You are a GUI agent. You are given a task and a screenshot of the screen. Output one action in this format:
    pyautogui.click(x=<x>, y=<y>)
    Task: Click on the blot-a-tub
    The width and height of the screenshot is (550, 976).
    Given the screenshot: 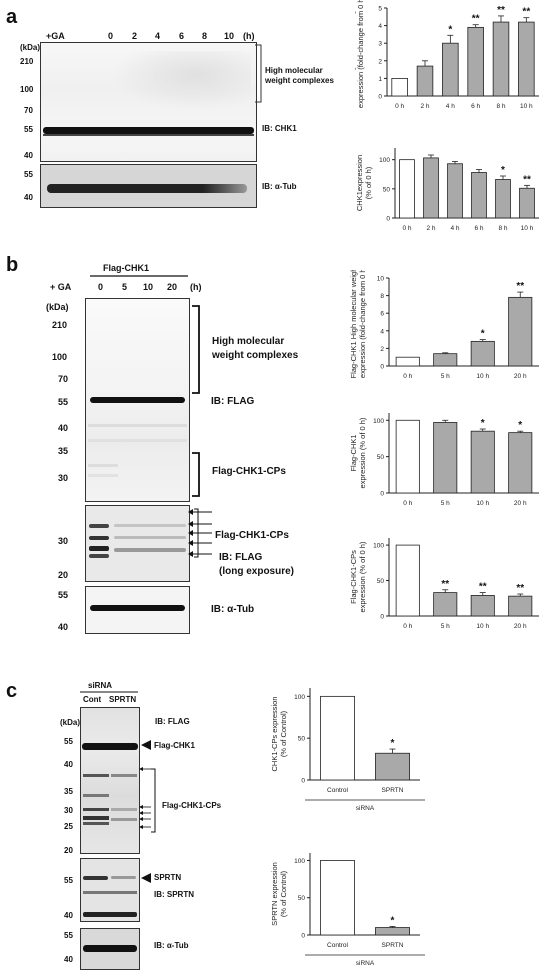 What is the action you would take?
    pyautogui.click(x=148, y=186)
    